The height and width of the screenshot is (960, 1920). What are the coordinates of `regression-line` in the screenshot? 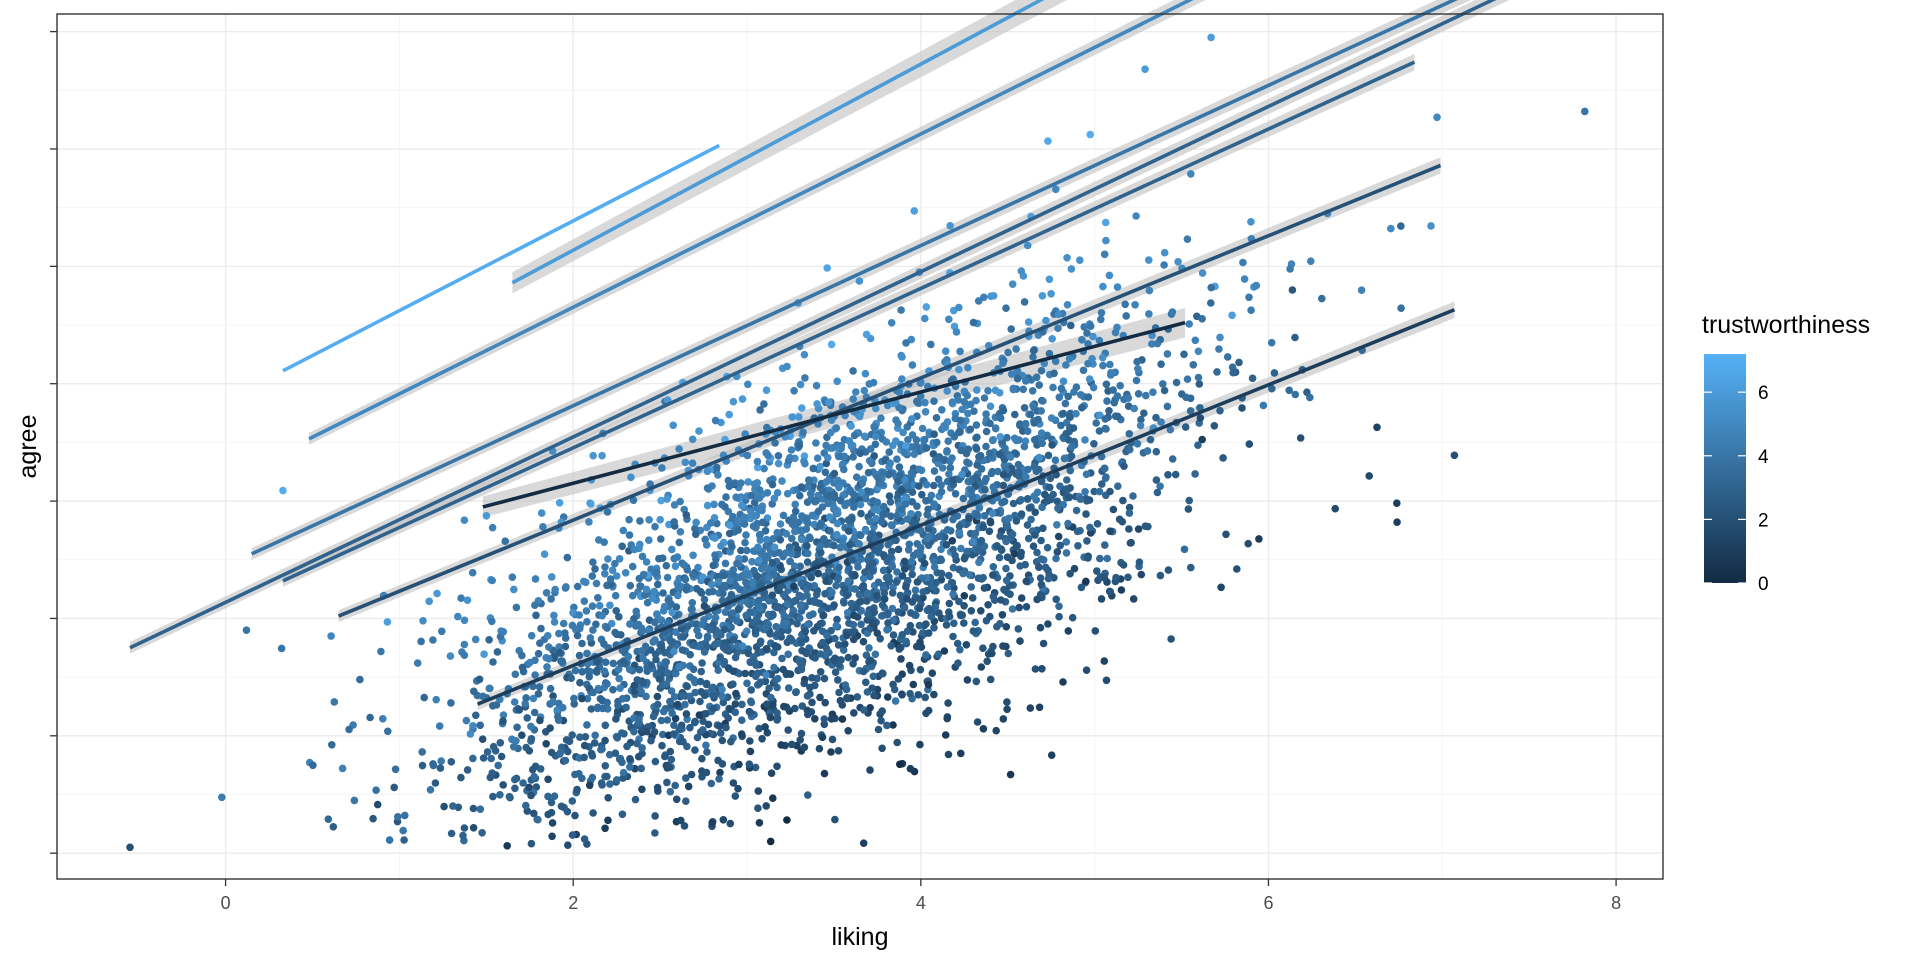 It's located at (778, 142).